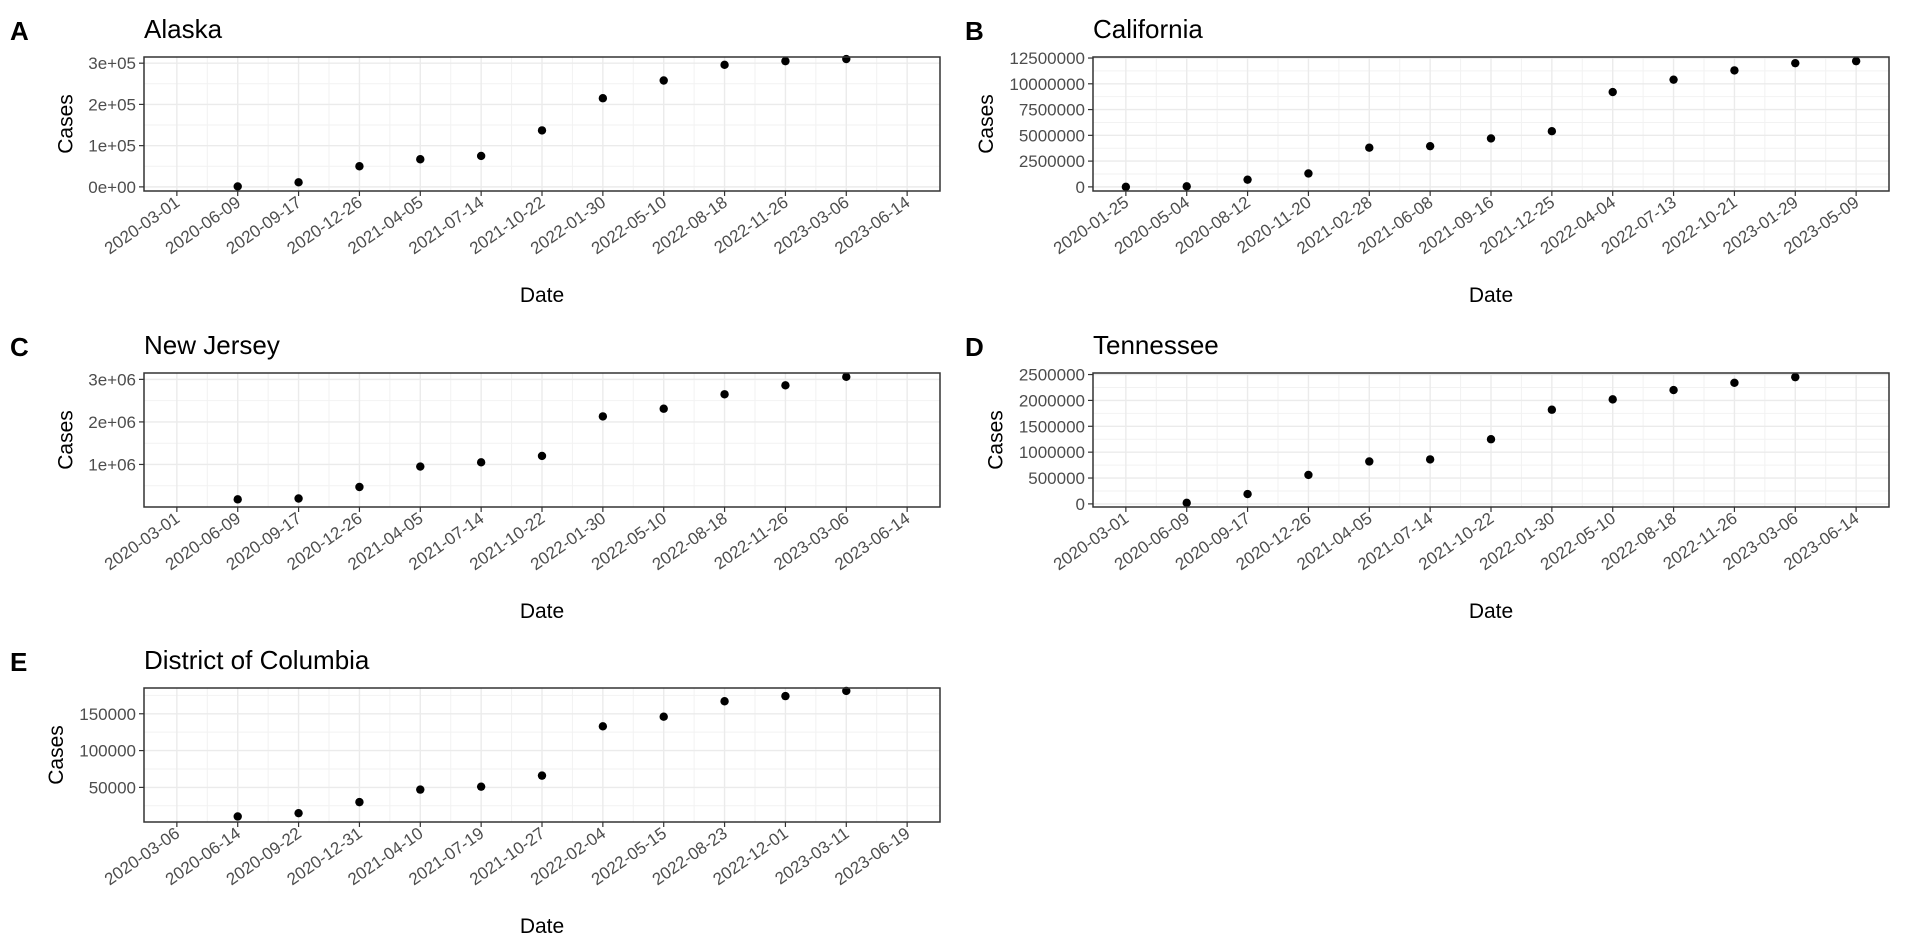 This screenshot has width=1906, height=943. What do you see at coordinates (1047, 58) in the screenshot?
I see `y-tick-label: 12500000` at bounding box center [1047, 58].